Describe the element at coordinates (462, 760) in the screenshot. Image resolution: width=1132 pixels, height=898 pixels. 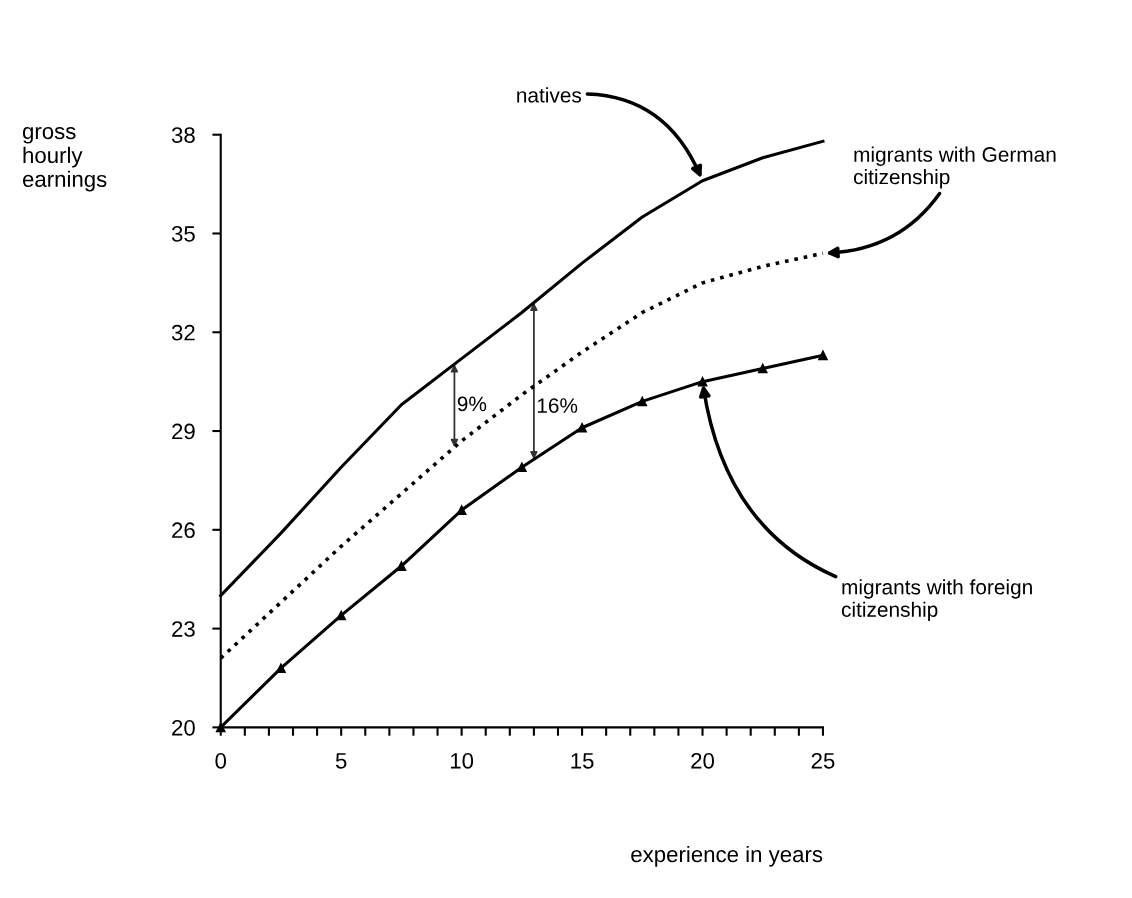
I see `x-tick-label: 10` at that location.